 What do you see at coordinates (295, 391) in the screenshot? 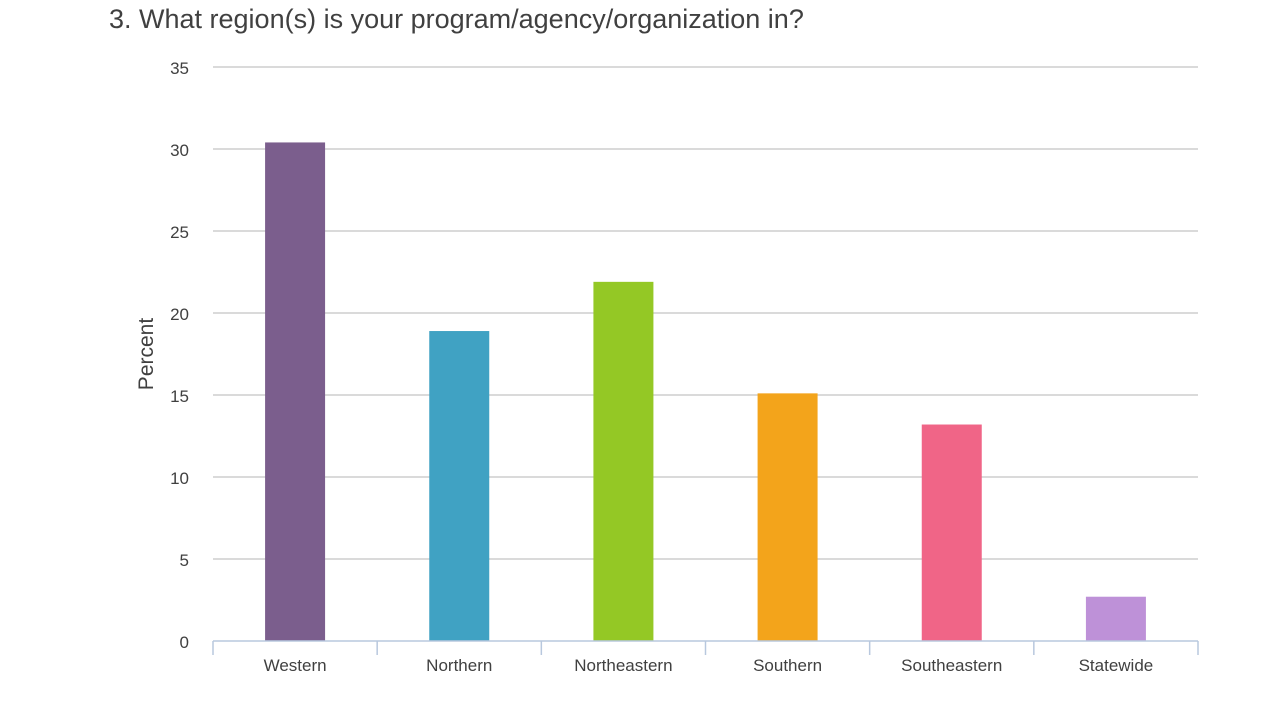
I see `bar-western` at bounding box center [295, 391].